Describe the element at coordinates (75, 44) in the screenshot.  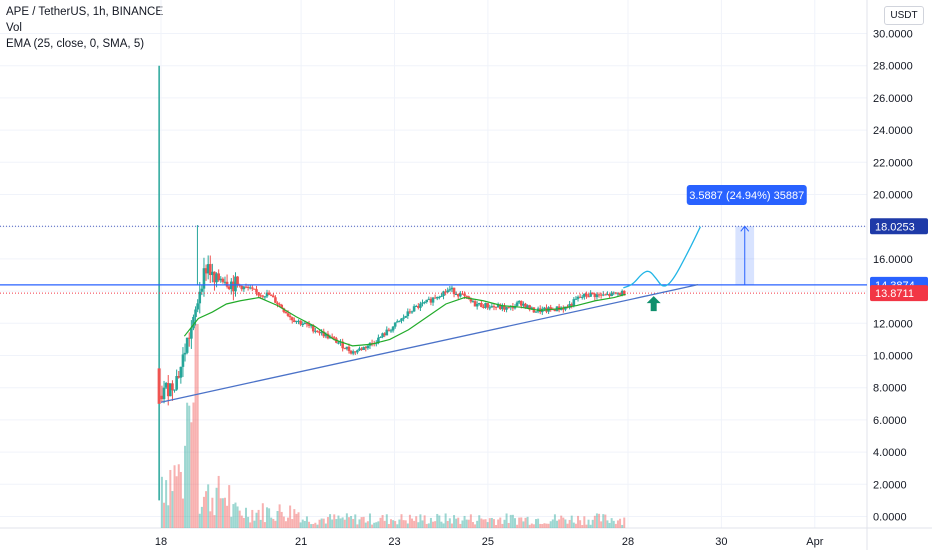
I see `ema-indicator-label: EMA (25, close, 0, SMA, 5)` at that location.